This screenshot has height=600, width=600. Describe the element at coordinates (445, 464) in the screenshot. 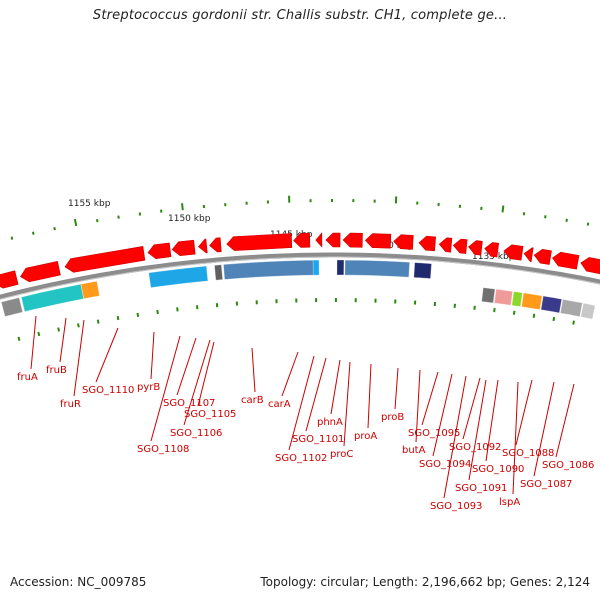

I see `gene-label: SGO_1094` at that location.